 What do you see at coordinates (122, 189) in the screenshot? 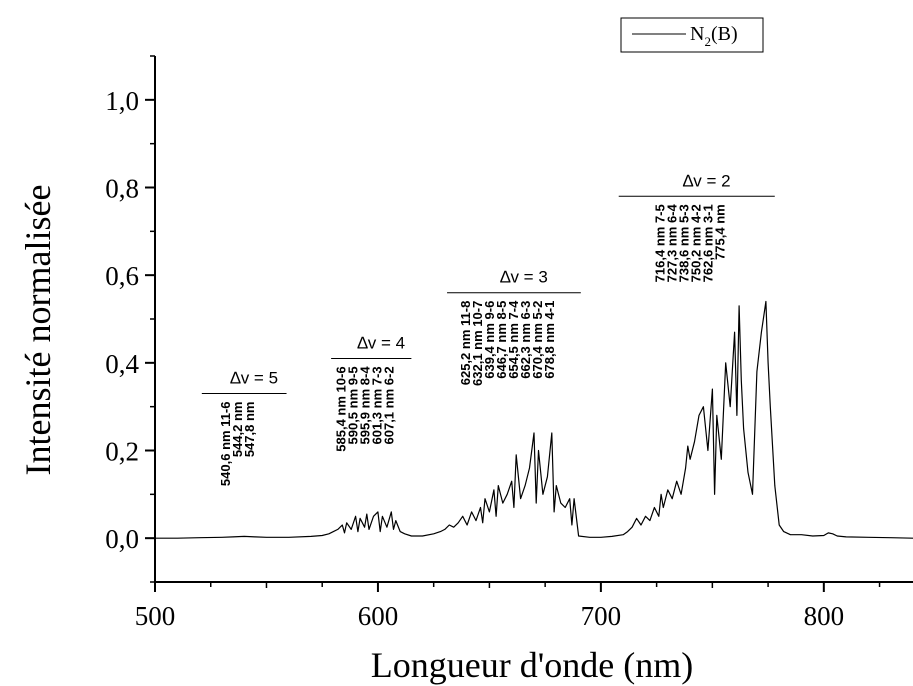
I see `y-tick-label: 0,8` at bounding box center [122, 189].